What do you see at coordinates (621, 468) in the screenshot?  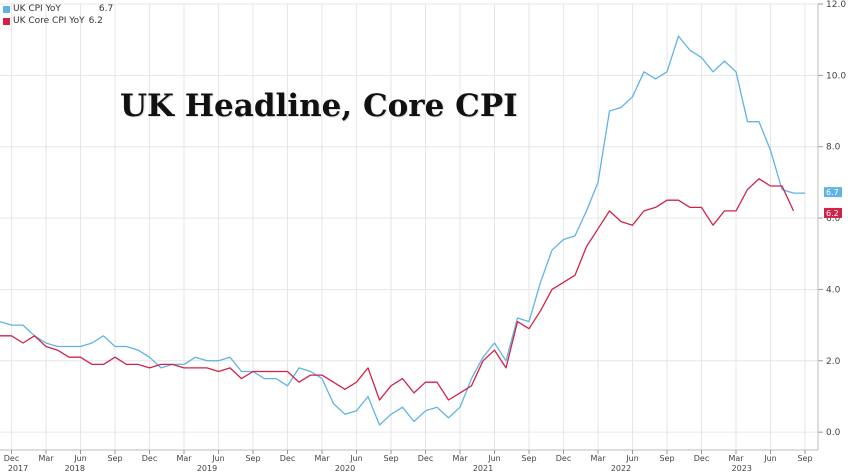 I see `x-tick-label-year: 2022` at bounding box center [621, 468].